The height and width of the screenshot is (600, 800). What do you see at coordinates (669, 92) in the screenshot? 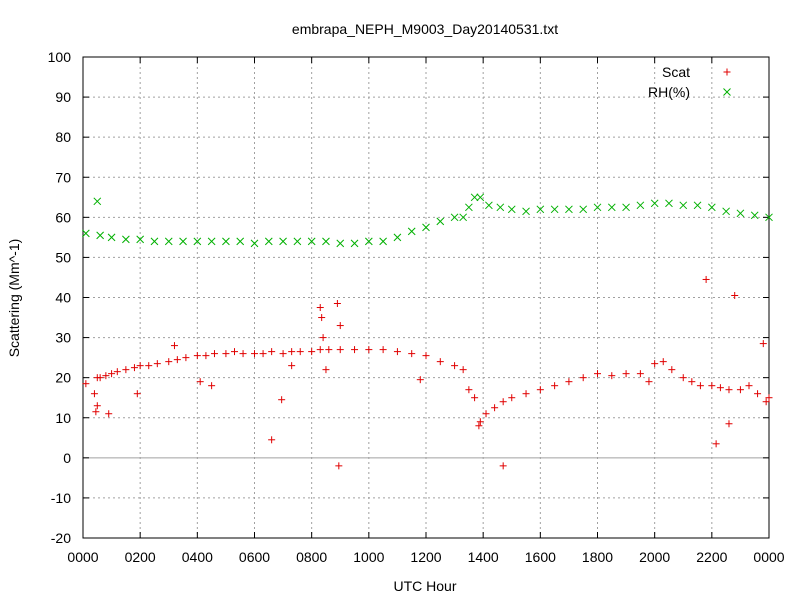
I see `legend-label: RH(%)` at bounding box center [669, 92].